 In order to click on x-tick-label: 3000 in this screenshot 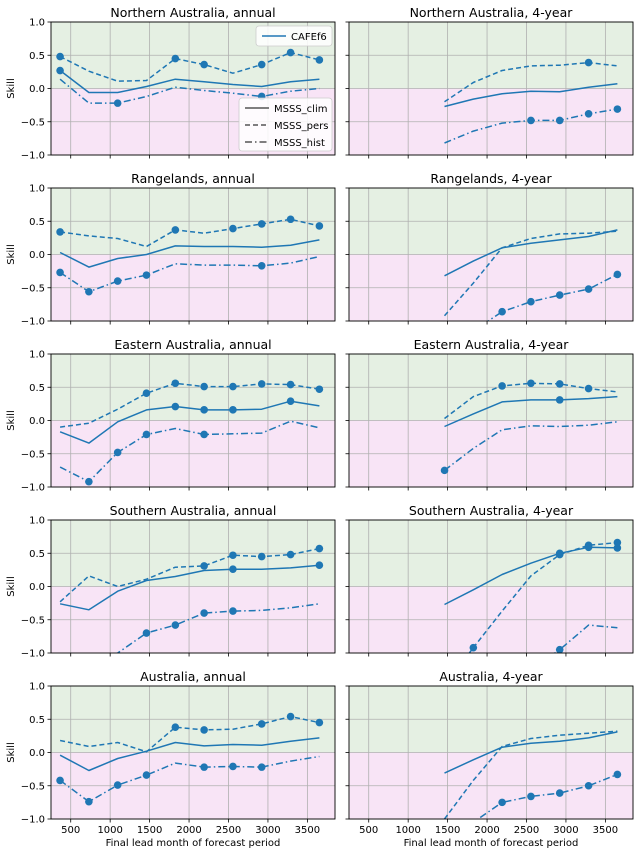, I will do `click(565, 830)`.